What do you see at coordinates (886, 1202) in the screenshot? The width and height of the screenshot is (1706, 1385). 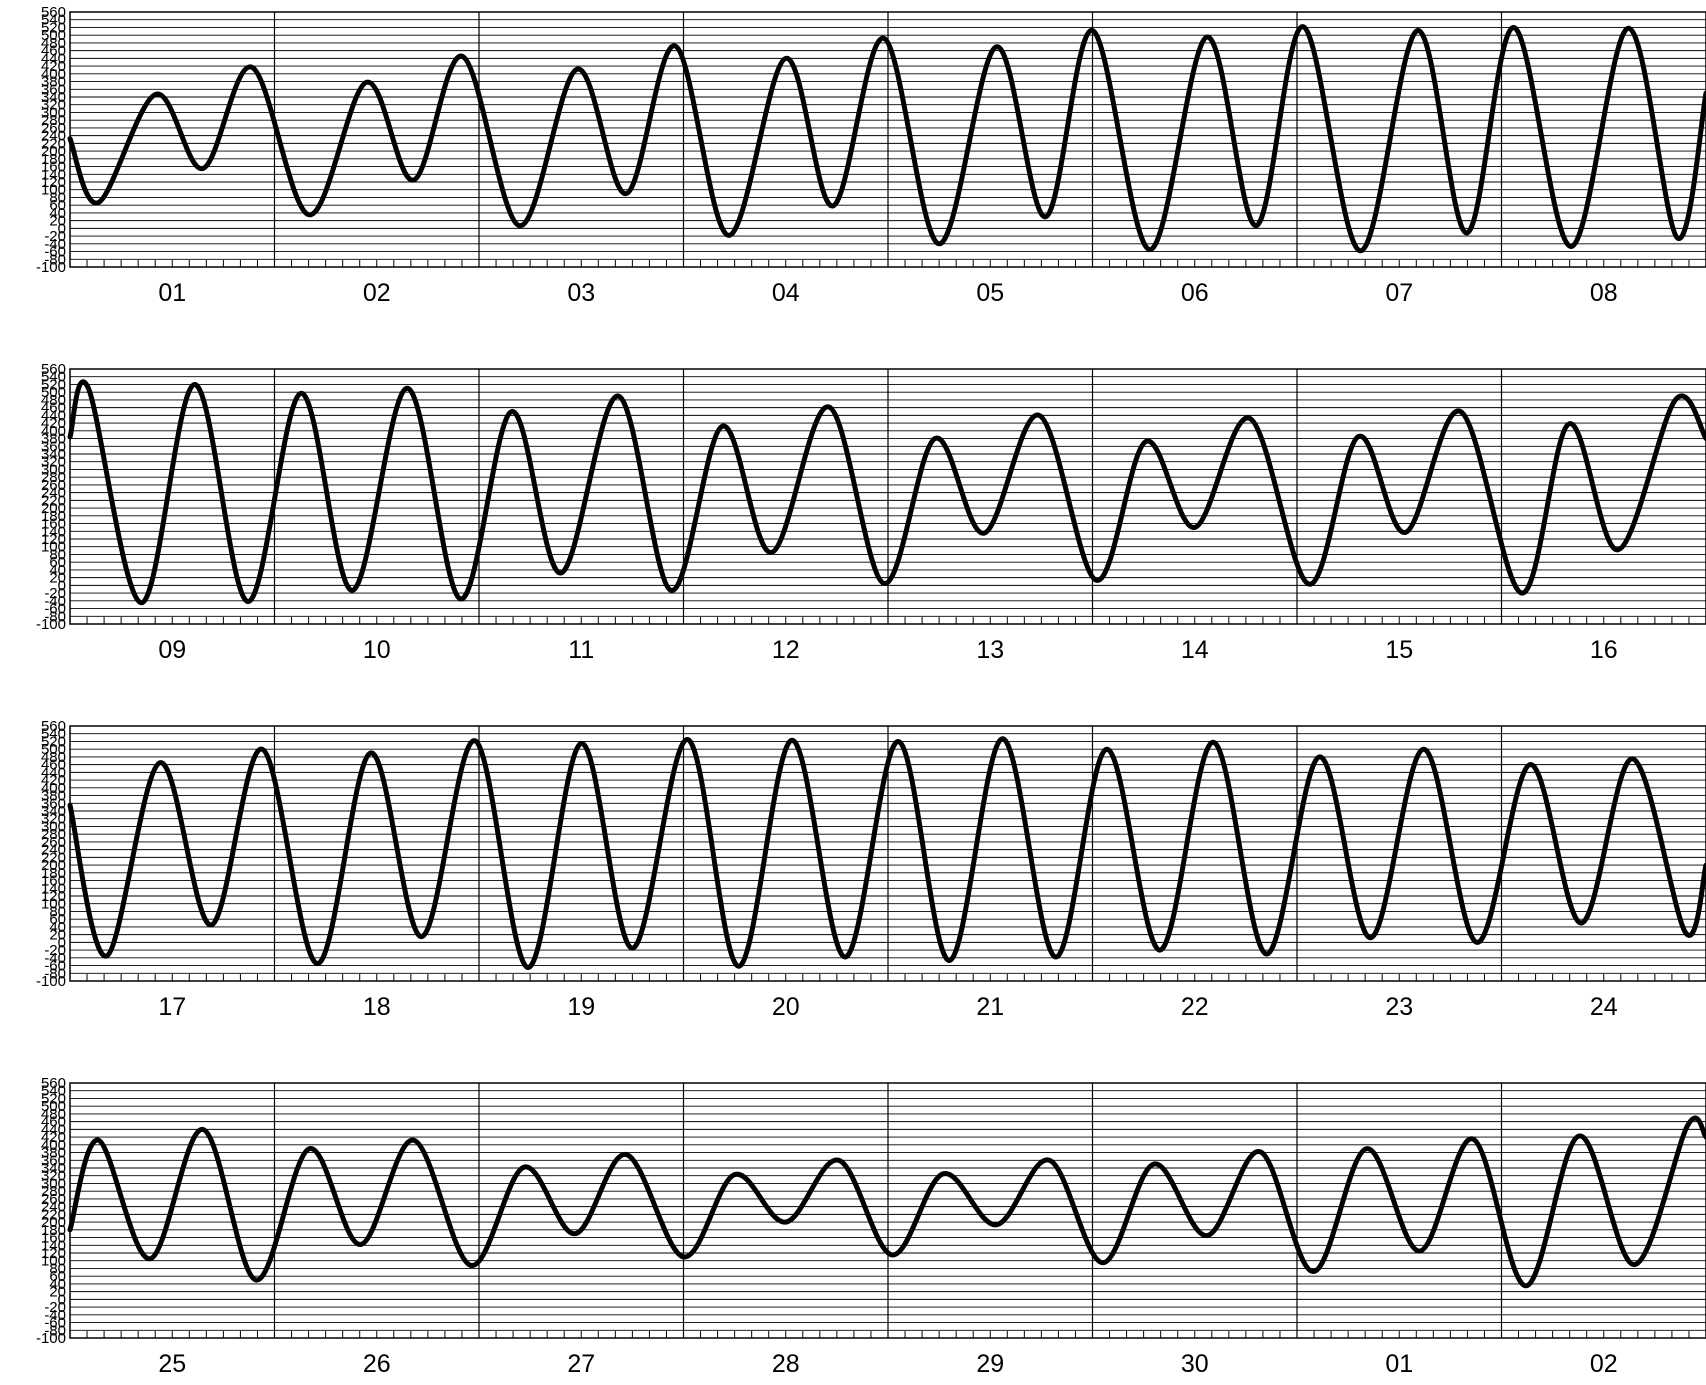 I see `series-line` at bounding box center [886, 1202].